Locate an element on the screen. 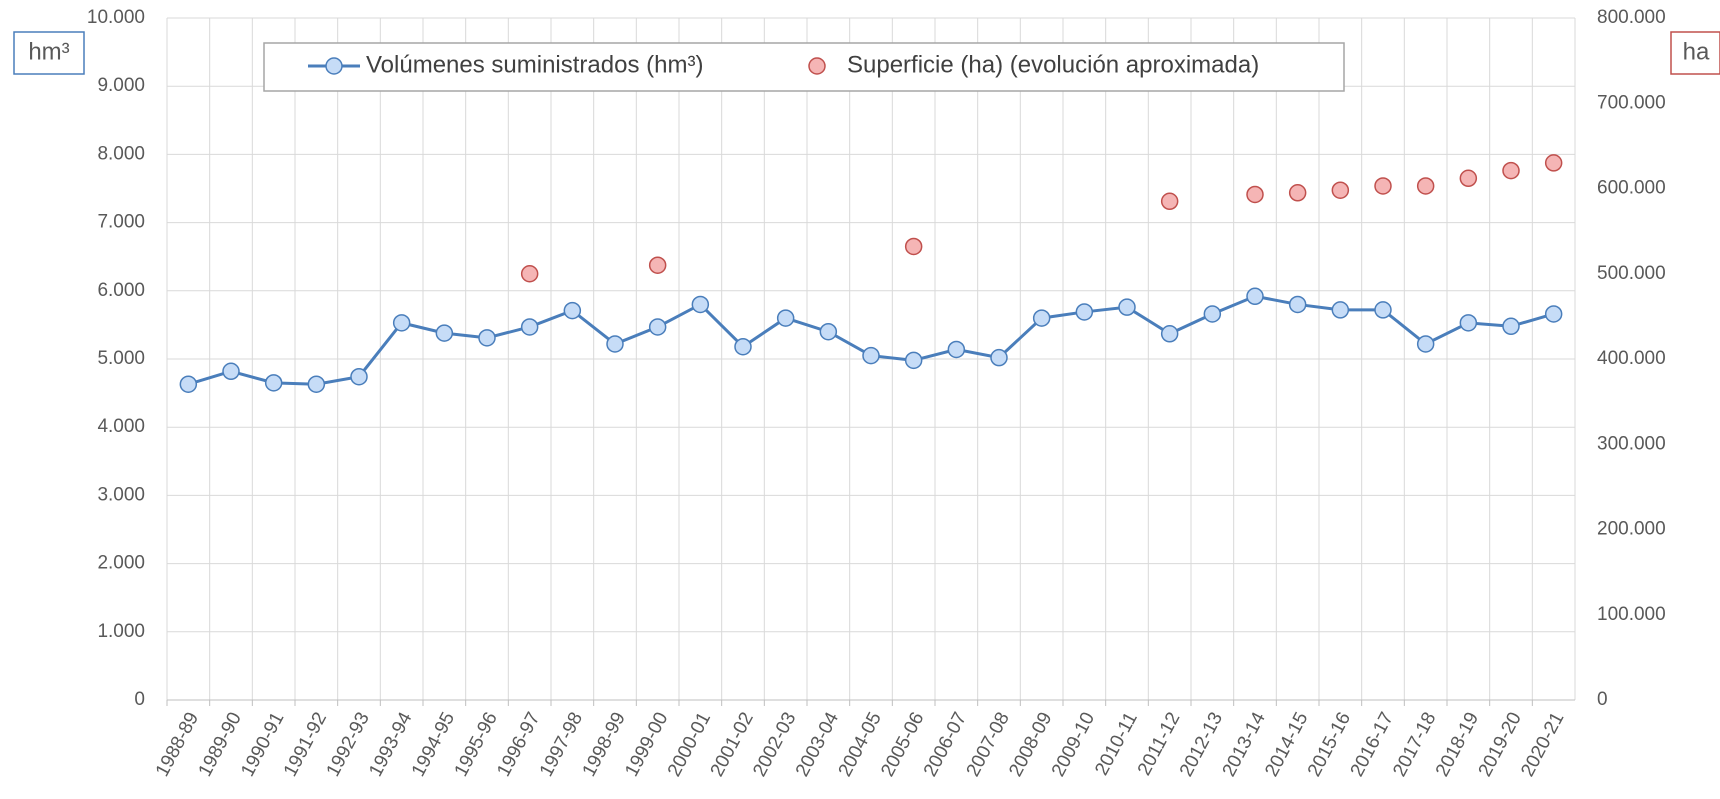 This screenshot has height=799, width=1720. legend-label: Volúmenes suministrados (hm³) is located at coordinates (534, 64).